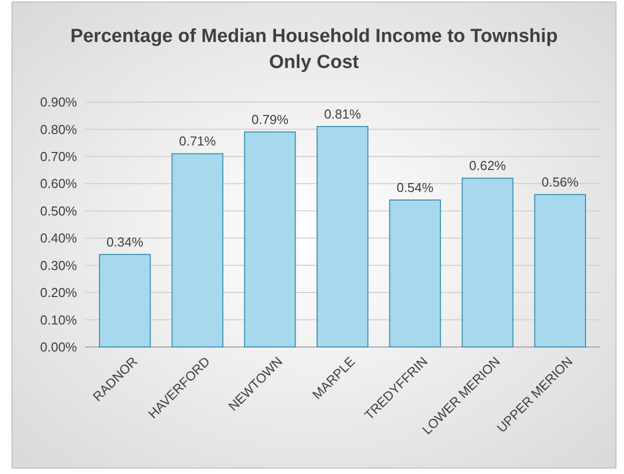  Describe the element at coordinates (59, 184) in the screenshot. I see `y-tick-label: 0.60%` at that location.